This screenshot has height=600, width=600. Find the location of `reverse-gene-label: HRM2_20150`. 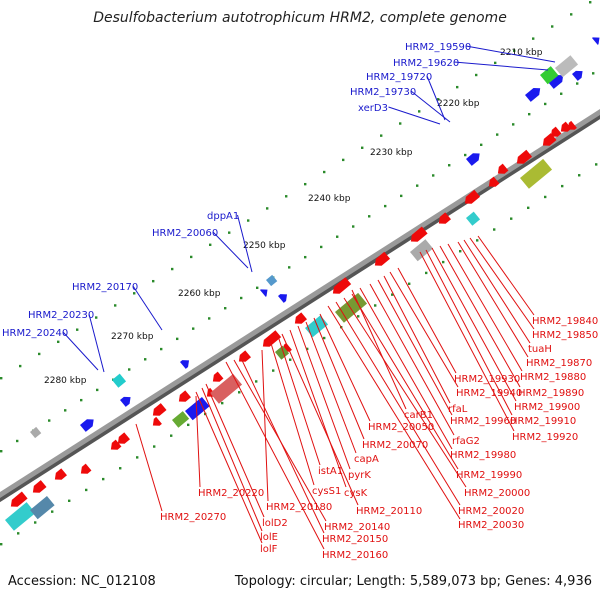

reverse-gene-label: HRM2_20150 is located at coordinates (355, 539).